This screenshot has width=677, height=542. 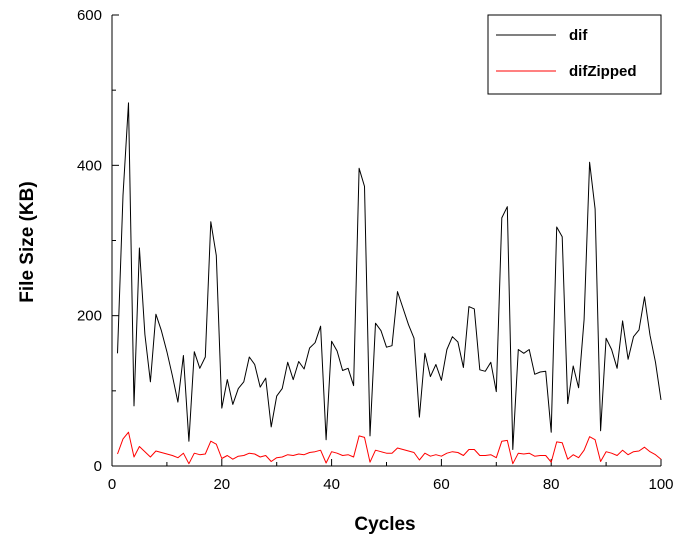 What do you see at coordinates (384, 524) in the screenshot?
I see `x-axis-title: Cycles` at bounding box center [384, 524].